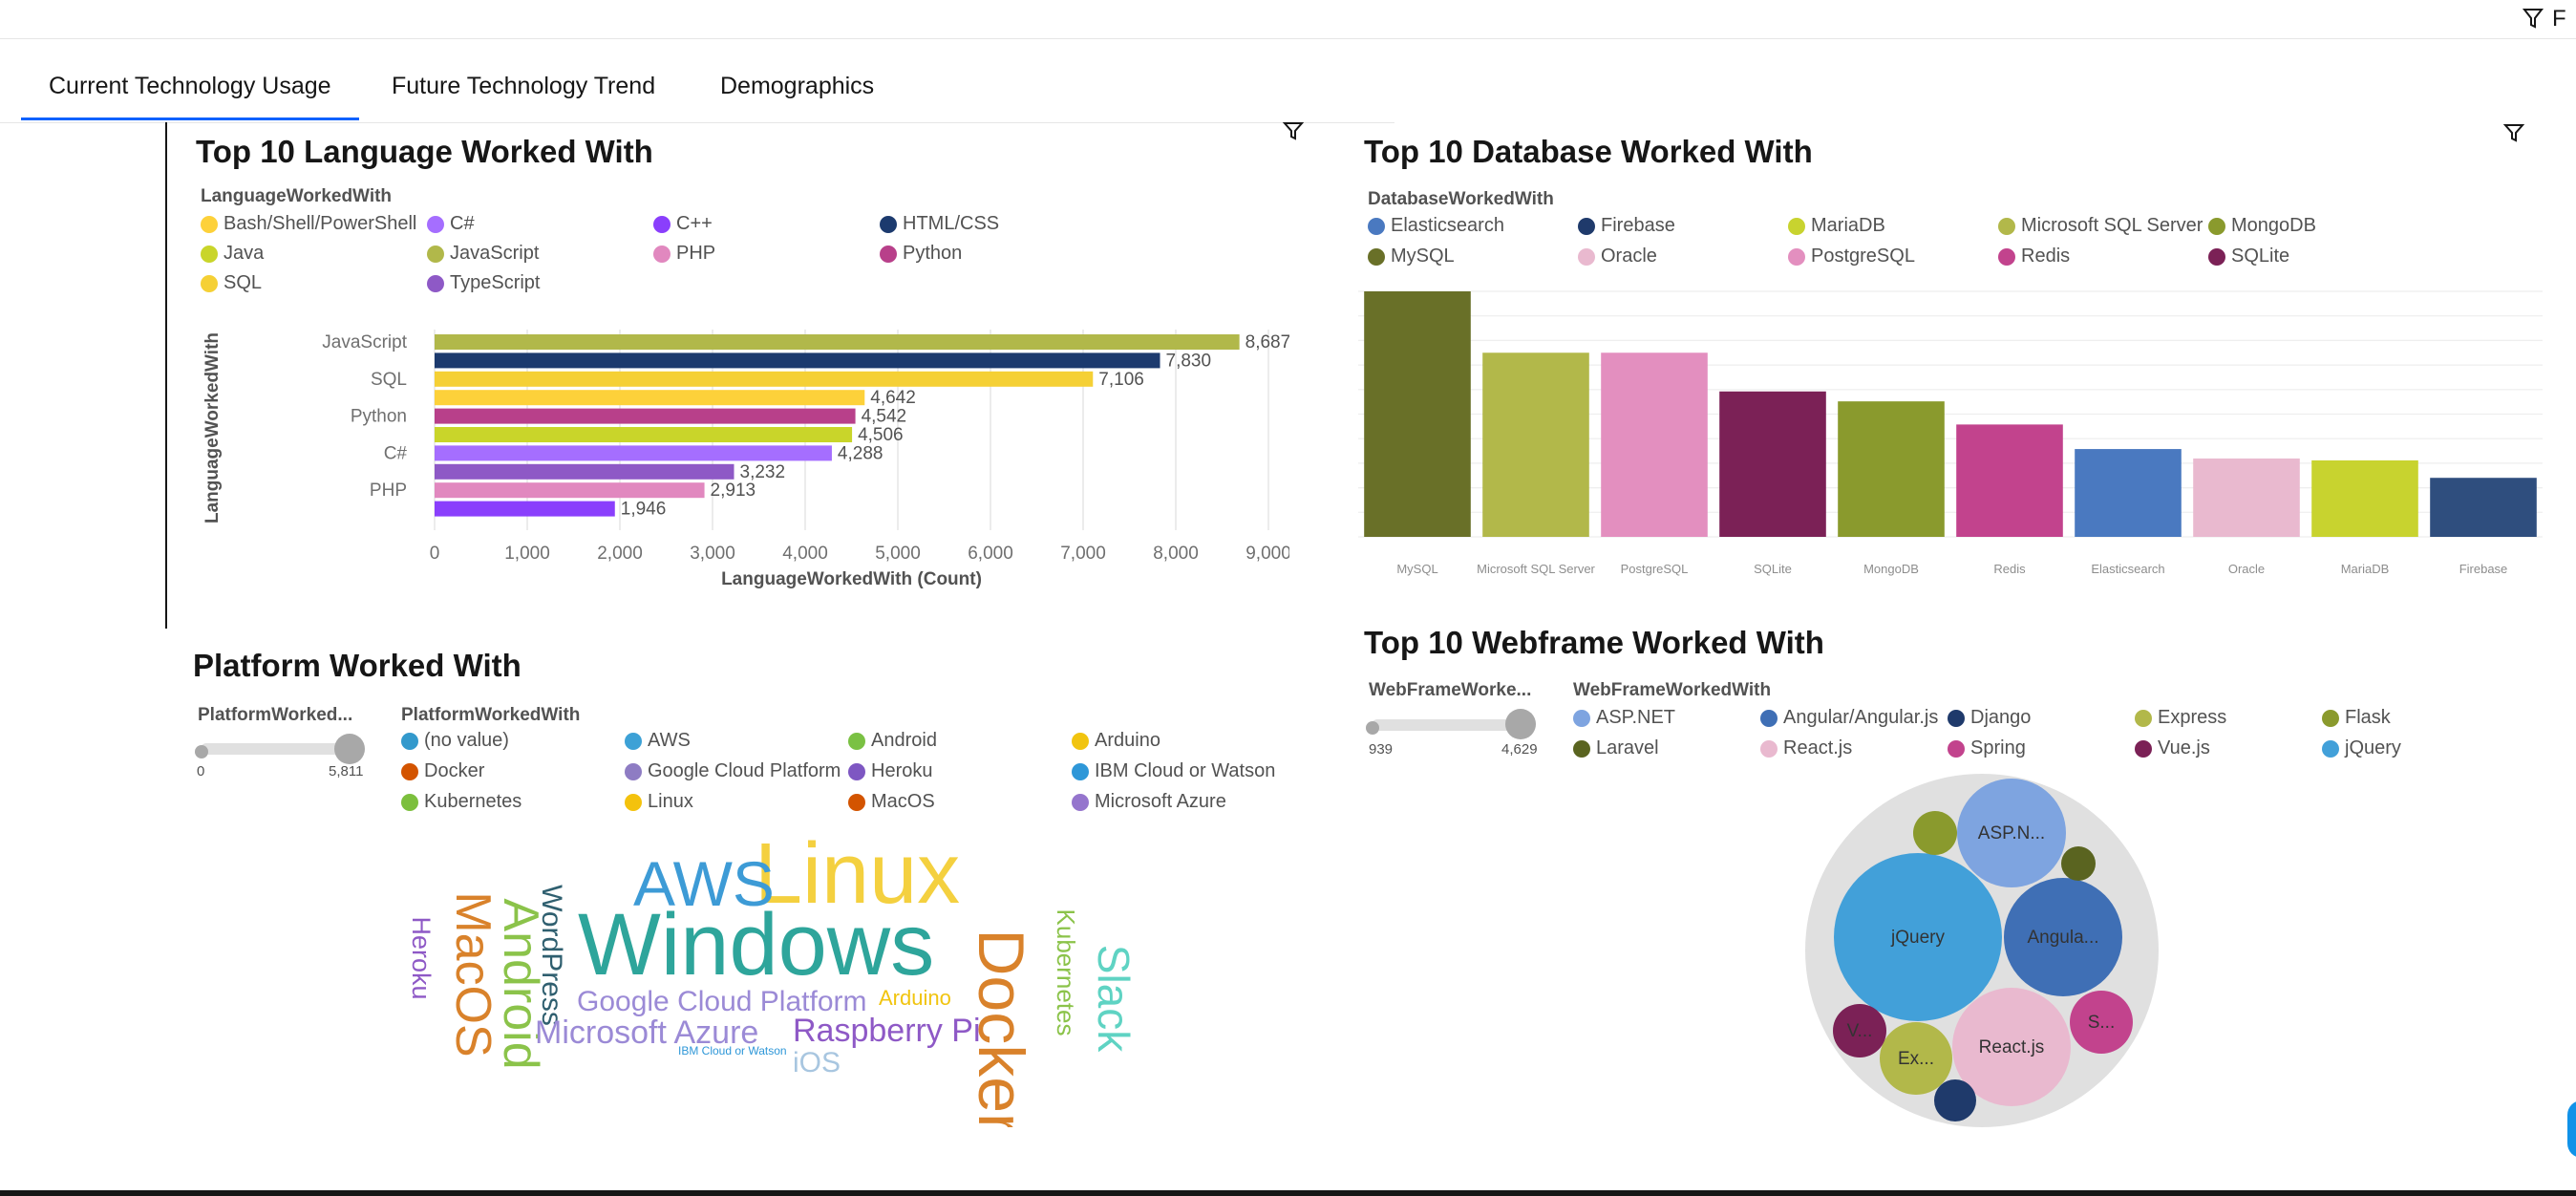 The height and width of the screenshot is (1196, 2576). What do you see at coordinates (1935, 833) in the screenshot?
I see `bubble-flask` at bounding box center [1935, 833].